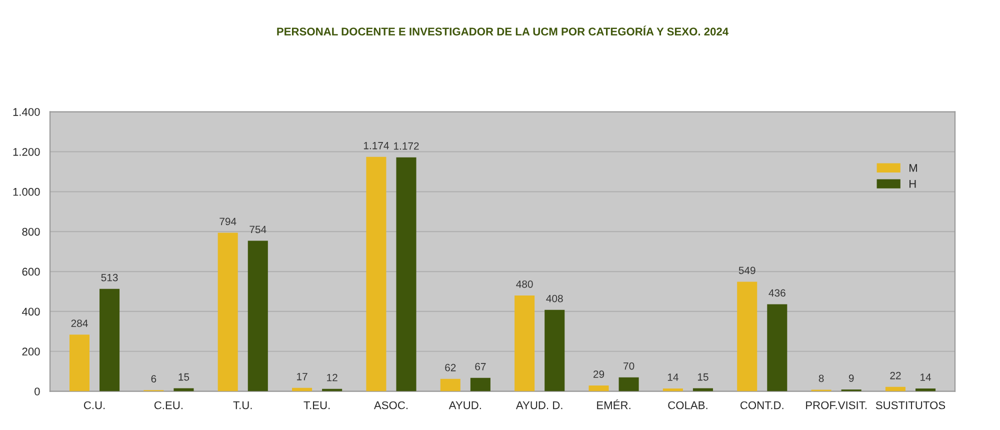 This screenshot has height=430, width=1000. Describe the element at coordinates (613, 404) in the screenshot. I see `x-tick-label: EMÉR.` at that location.